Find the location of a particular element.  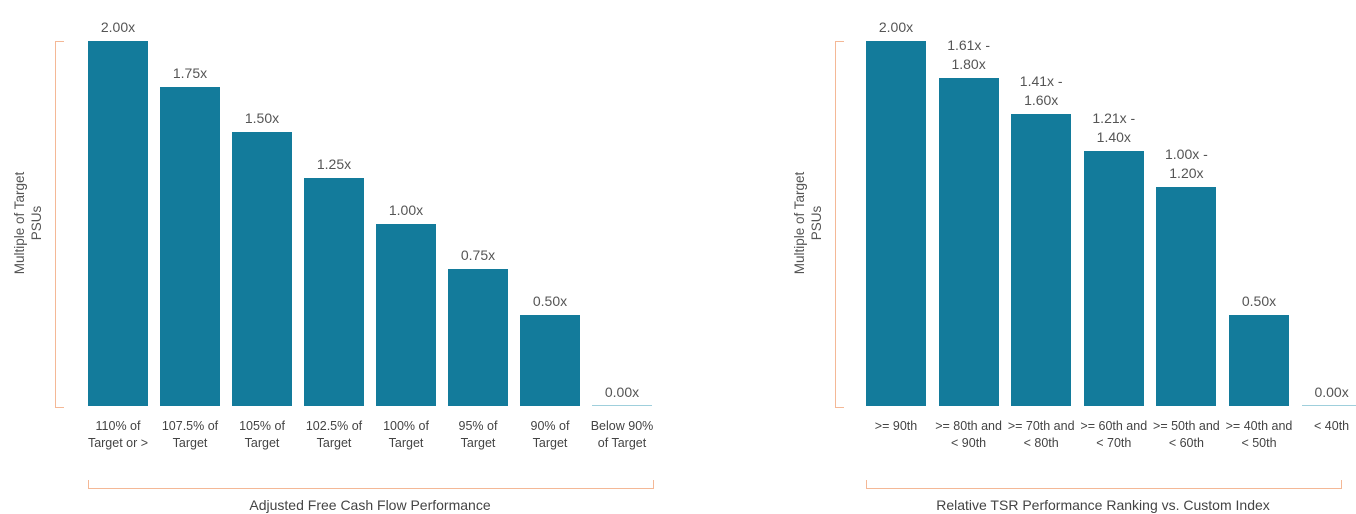

x-tick-label: 100% of Target is located at coordinates (406, 434).